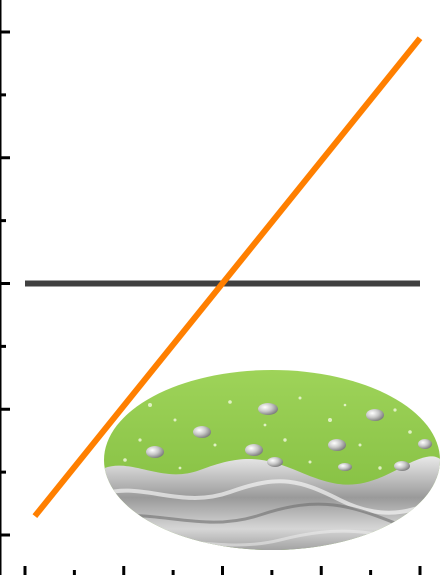 This screenshot has width=440, height=575. I want to click on y-axis-ticks, so click(5, 283).